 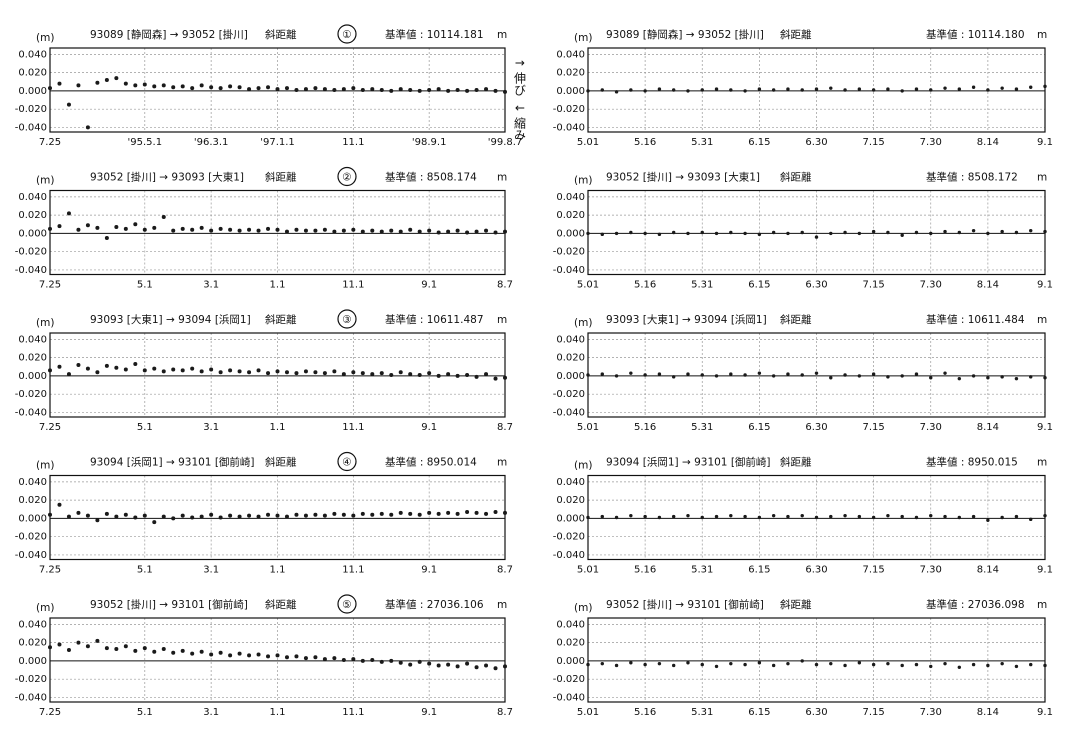 What do you see at coordinates (145, 427) in the screenshot?
I see `x-tick-label: 5.1` at bounding box center [145, 427].